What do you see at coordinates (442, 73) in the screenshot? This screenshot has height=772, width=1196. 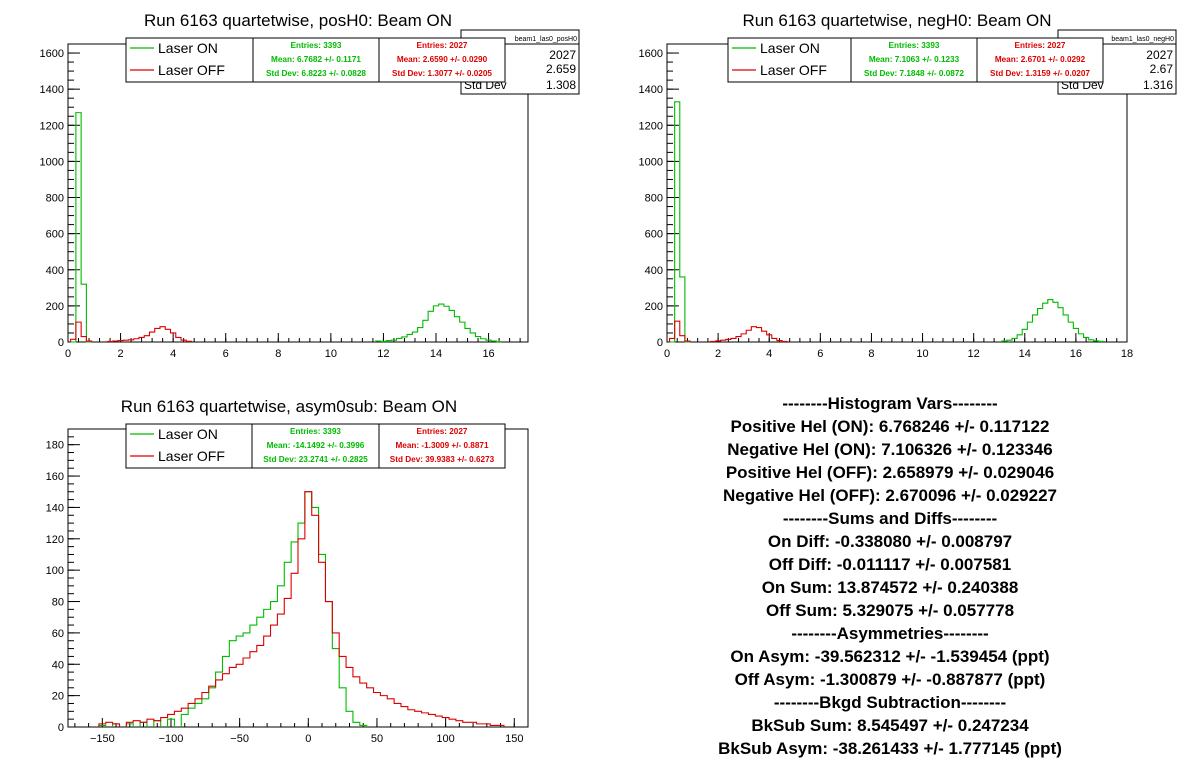 I see `stats-std: Std Dev: 1.3077 +/- 0.0205` at bounding box center [442, 73].